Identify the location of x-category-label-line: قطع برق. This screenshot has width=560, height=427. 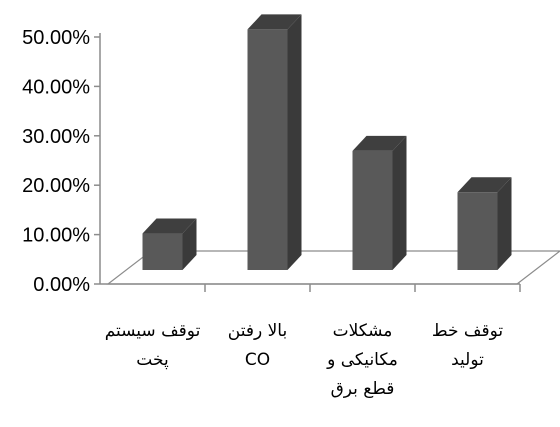
(363, 389).